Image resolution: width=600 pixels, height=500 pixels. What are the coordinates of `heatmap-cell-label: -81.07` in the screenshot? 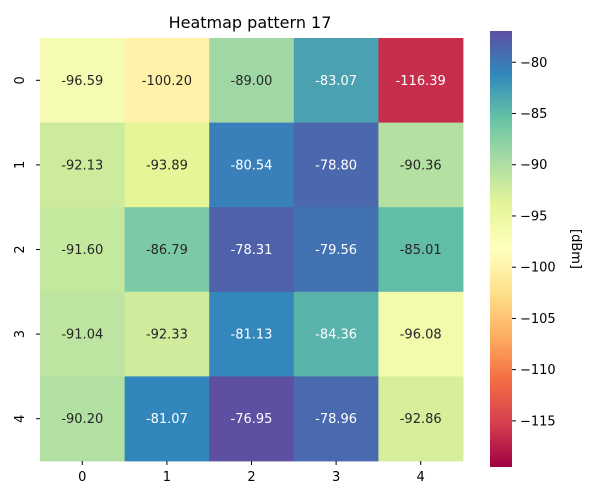 It's located at (167, 419).